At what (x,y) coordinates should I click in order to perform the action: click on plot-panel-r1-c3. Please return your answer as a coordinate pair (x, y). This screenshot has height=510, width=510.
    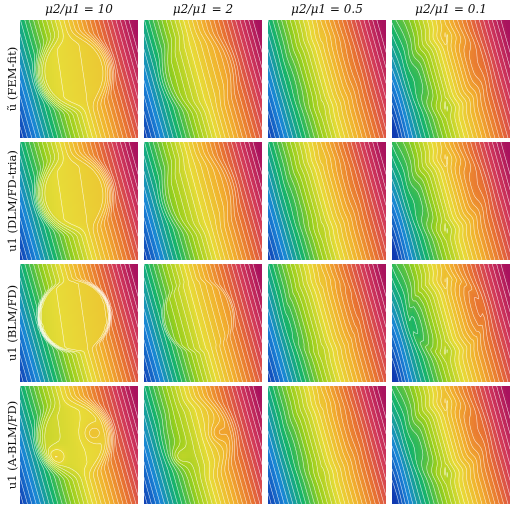
    Looking at the image, I should click on (327, 79).